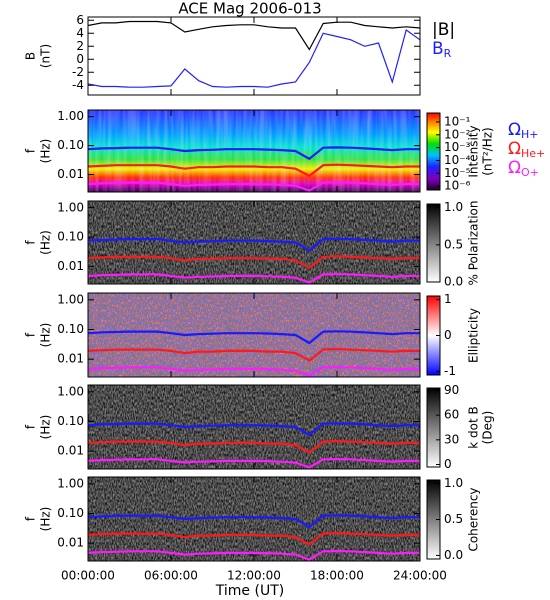 This screenshot has width=550, height=600. I want to click on plot-background, so click(254, 56).